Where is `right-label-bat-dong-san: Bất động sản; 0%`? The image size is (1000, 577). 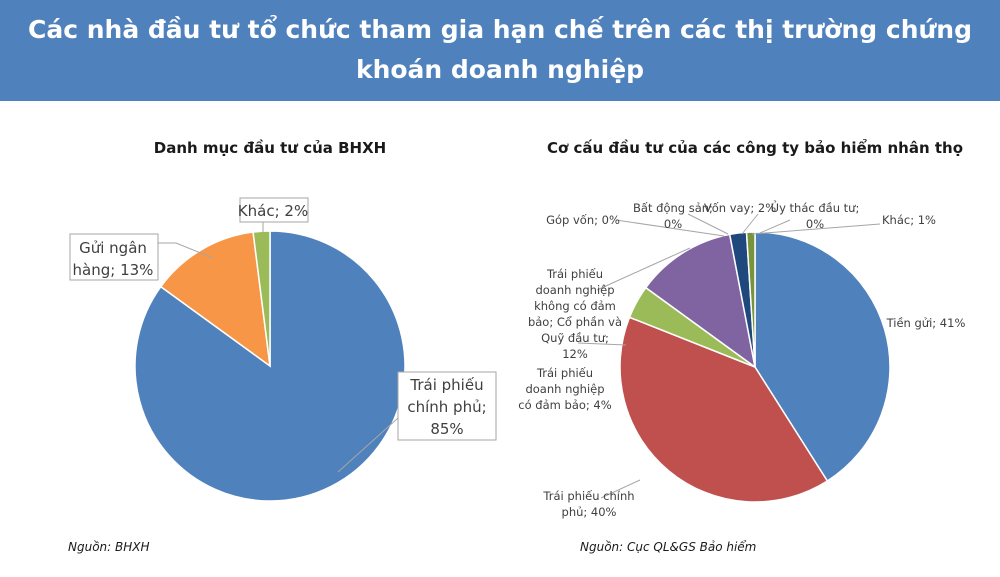
right-label-bat-dong-san: Bất động sản; 0% is located at coordinates (673, 216).